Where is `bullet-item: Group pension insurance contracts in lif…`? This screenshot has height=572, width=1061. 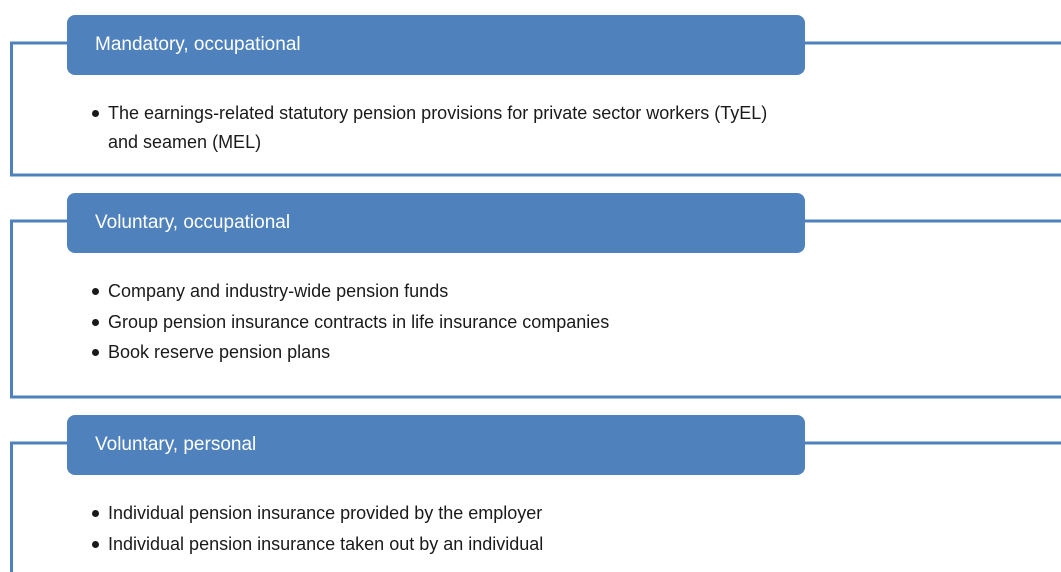
bullet-item: Group pension insurance contracts in lif… is located at coordinates (440, 322).